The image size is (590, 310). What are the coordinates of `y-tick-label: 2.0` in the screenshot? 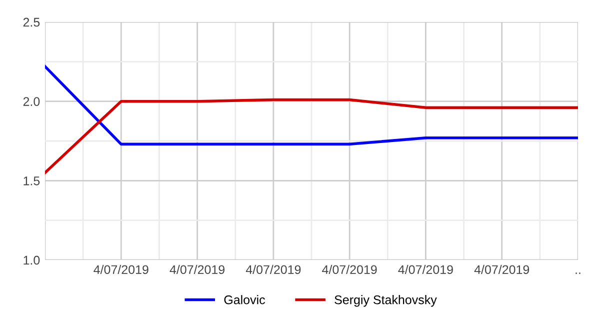 It's located at (31, 101).